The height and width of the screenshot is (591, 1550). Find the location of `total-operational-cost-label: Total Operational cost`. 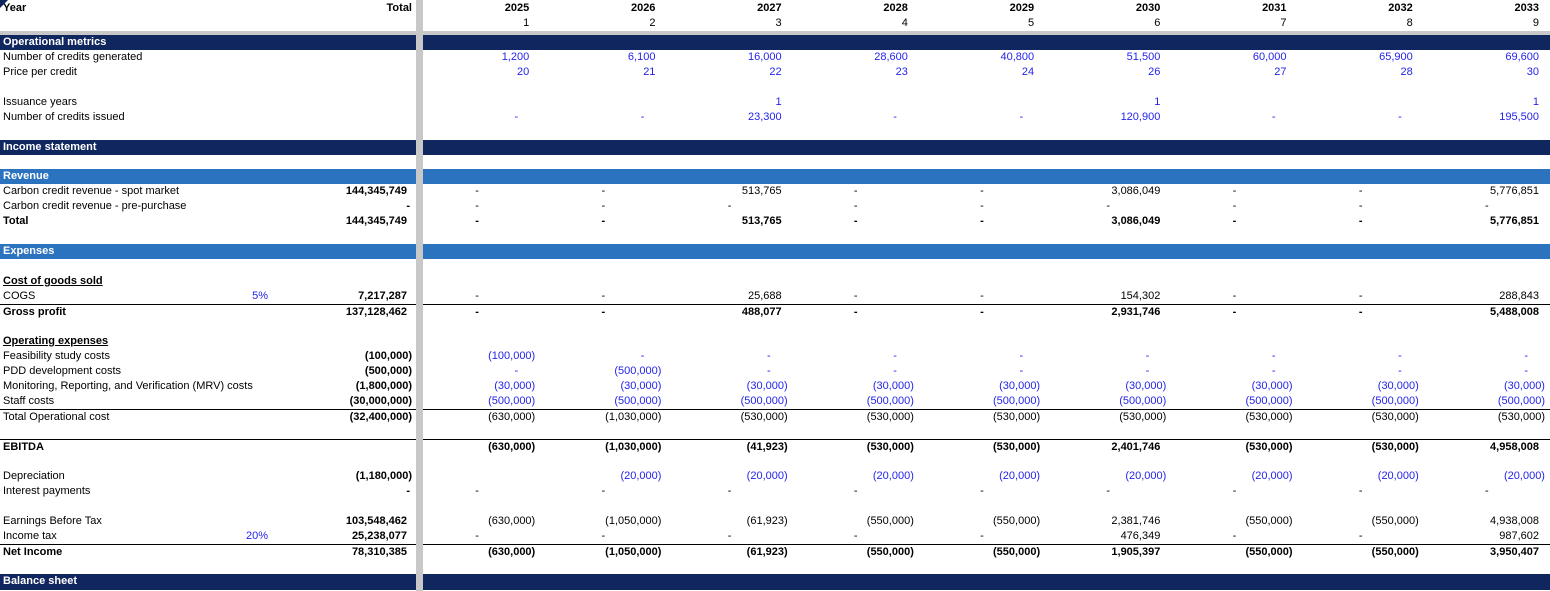

total-operational-cost-label: Total Operational cost is located at coordinates (56, 417).